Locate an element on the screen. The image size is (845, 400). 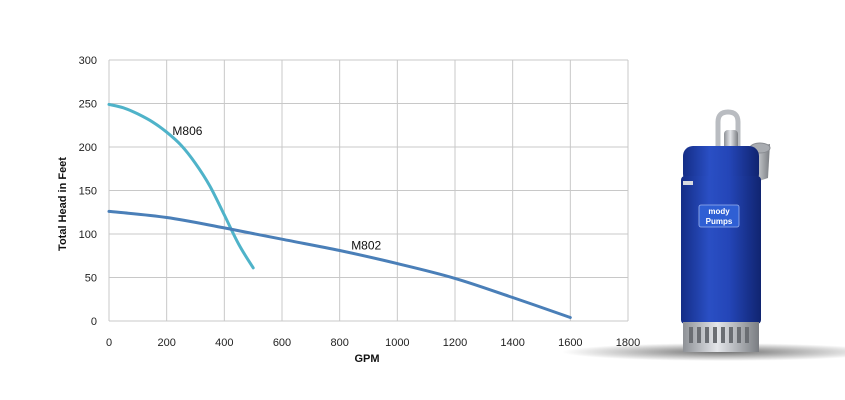
x-tick-label: 400 is located at coordinates (224, 343).